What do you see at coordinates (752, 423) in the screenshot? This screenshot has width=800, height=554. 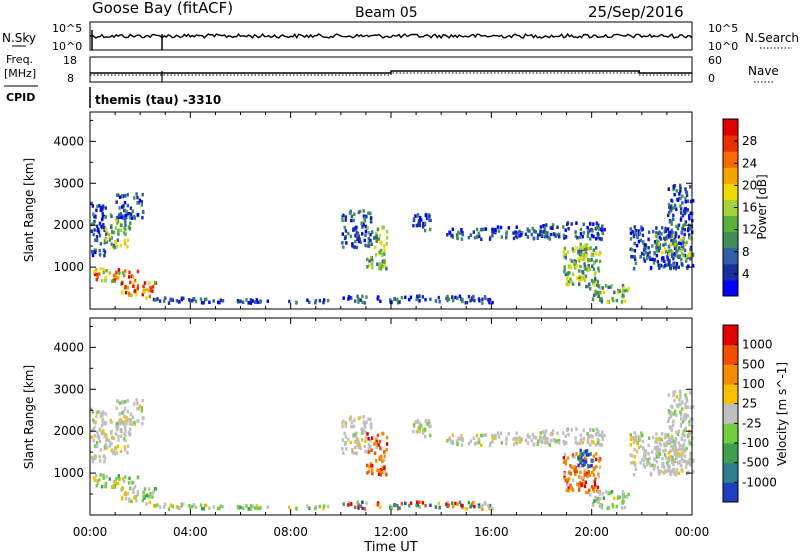 I see `colorbar-tick-label: -25` at bounding box center [752, 423].